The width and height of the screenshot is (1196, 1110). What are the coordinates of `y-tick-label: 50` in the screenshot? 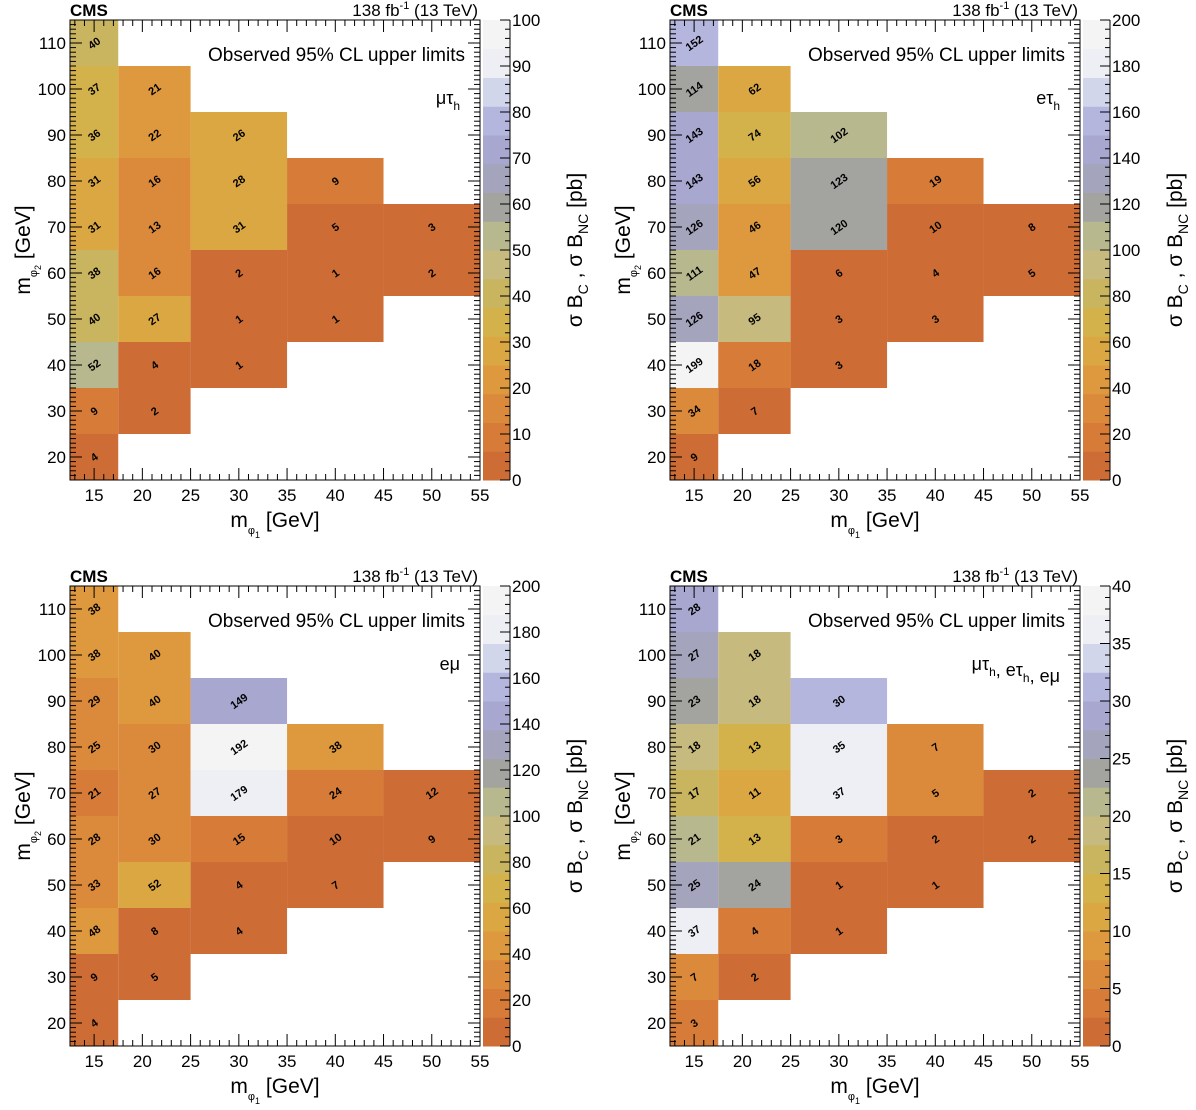 It's located at (656, 319).